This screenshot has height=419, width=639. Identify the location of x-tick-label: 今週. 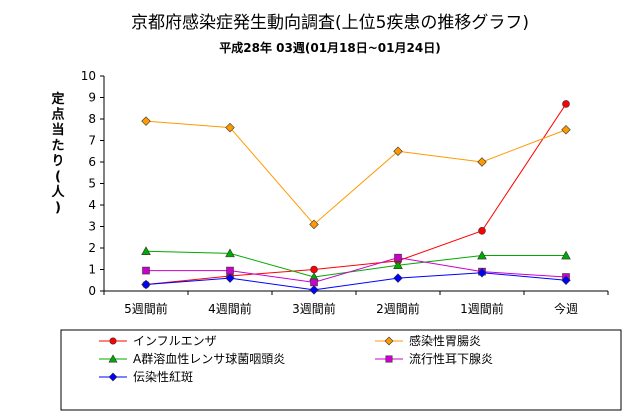
(566, 308).